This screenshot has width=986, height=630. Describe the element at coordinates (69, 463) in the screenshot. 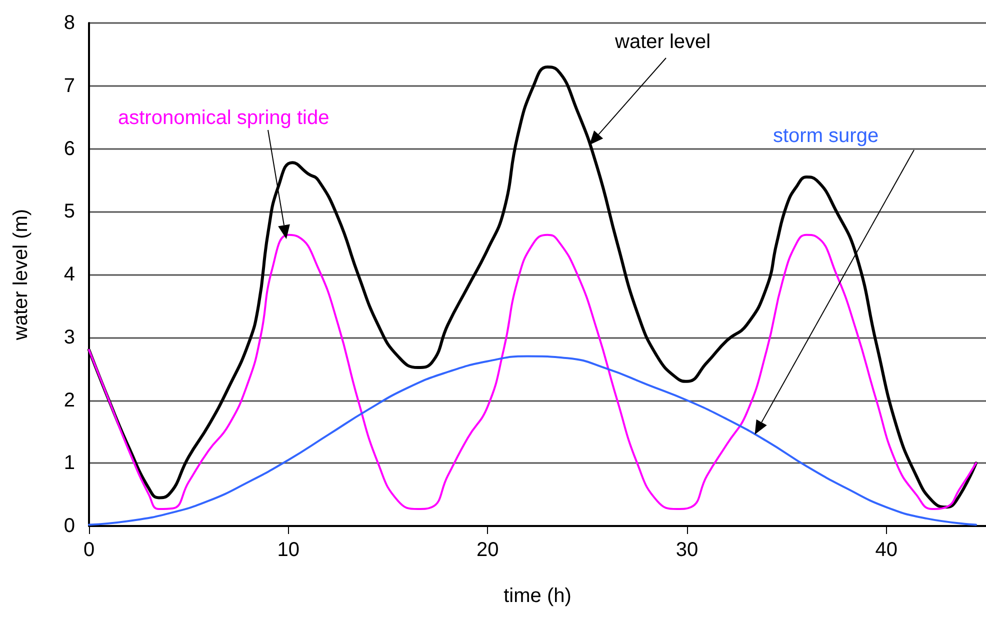

I see `y-tick-label: 1` at that location.